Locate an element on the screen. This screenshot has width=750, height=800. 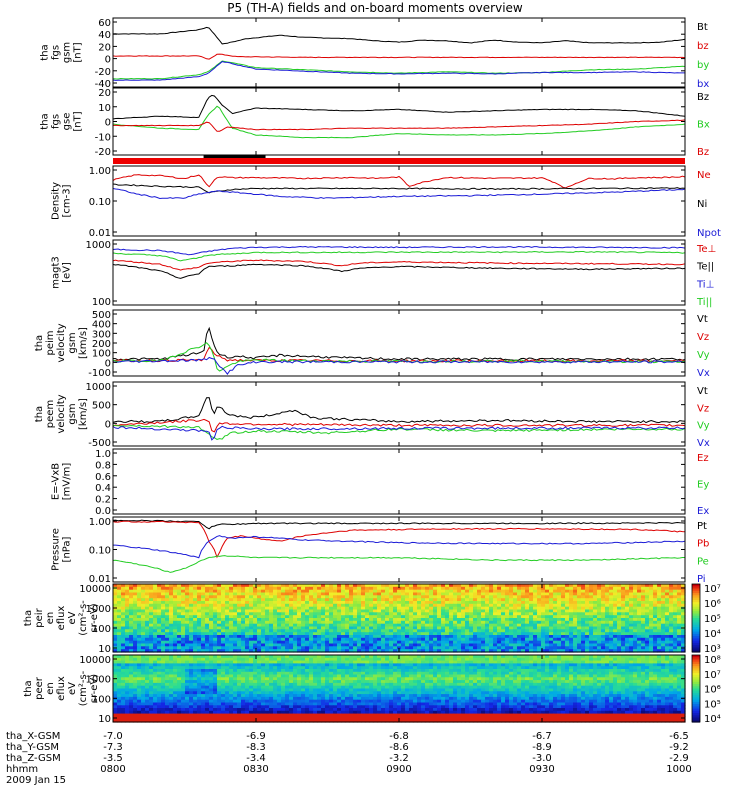
legend-pt: Pt is located at coordinates (702, 526).